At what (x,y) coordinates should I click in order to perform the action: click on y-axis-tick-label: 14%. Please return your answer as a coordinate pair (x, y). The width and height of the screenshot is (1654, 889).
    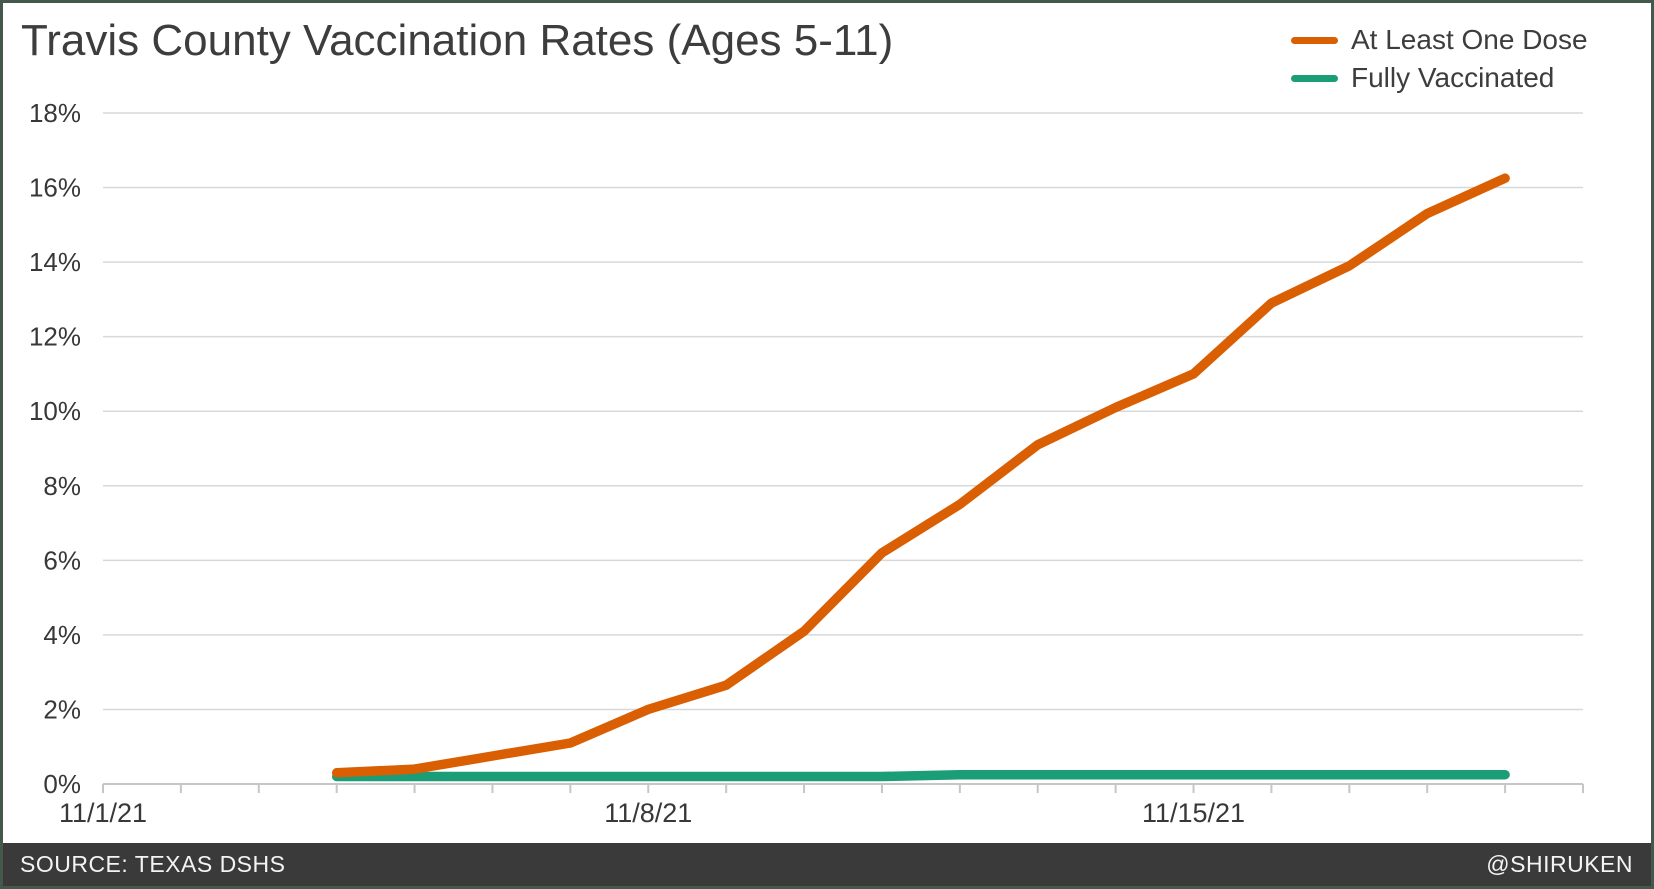
    Looking at the image, I should click on (55, 262).